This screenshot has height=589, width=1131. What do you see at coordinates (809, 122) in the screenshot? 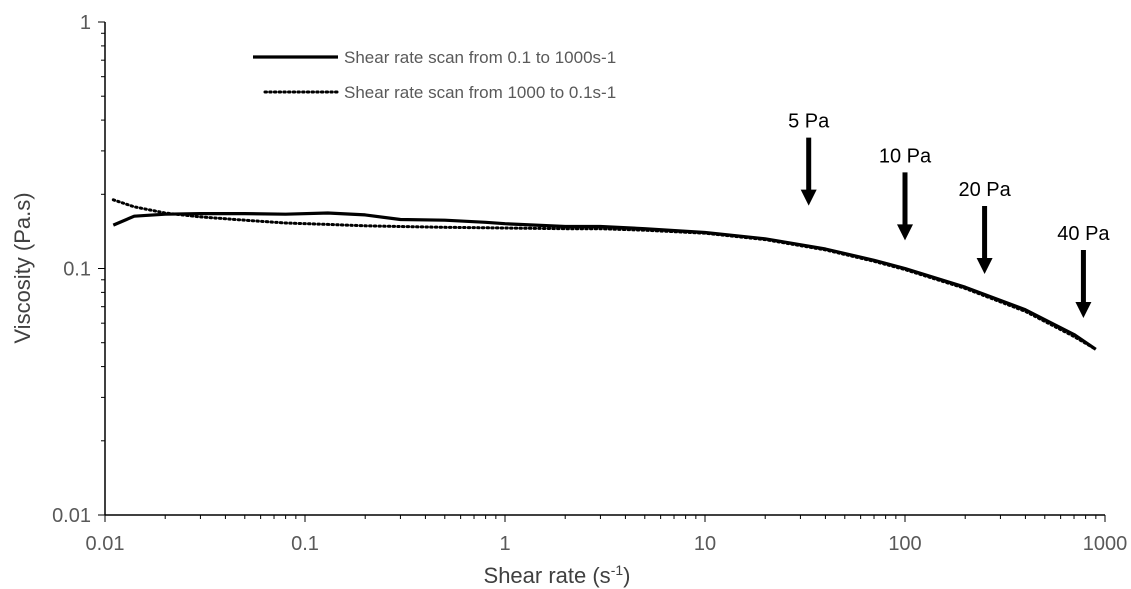
I see `annotation-label: 5 Pa` at bounding box center [809, 122].